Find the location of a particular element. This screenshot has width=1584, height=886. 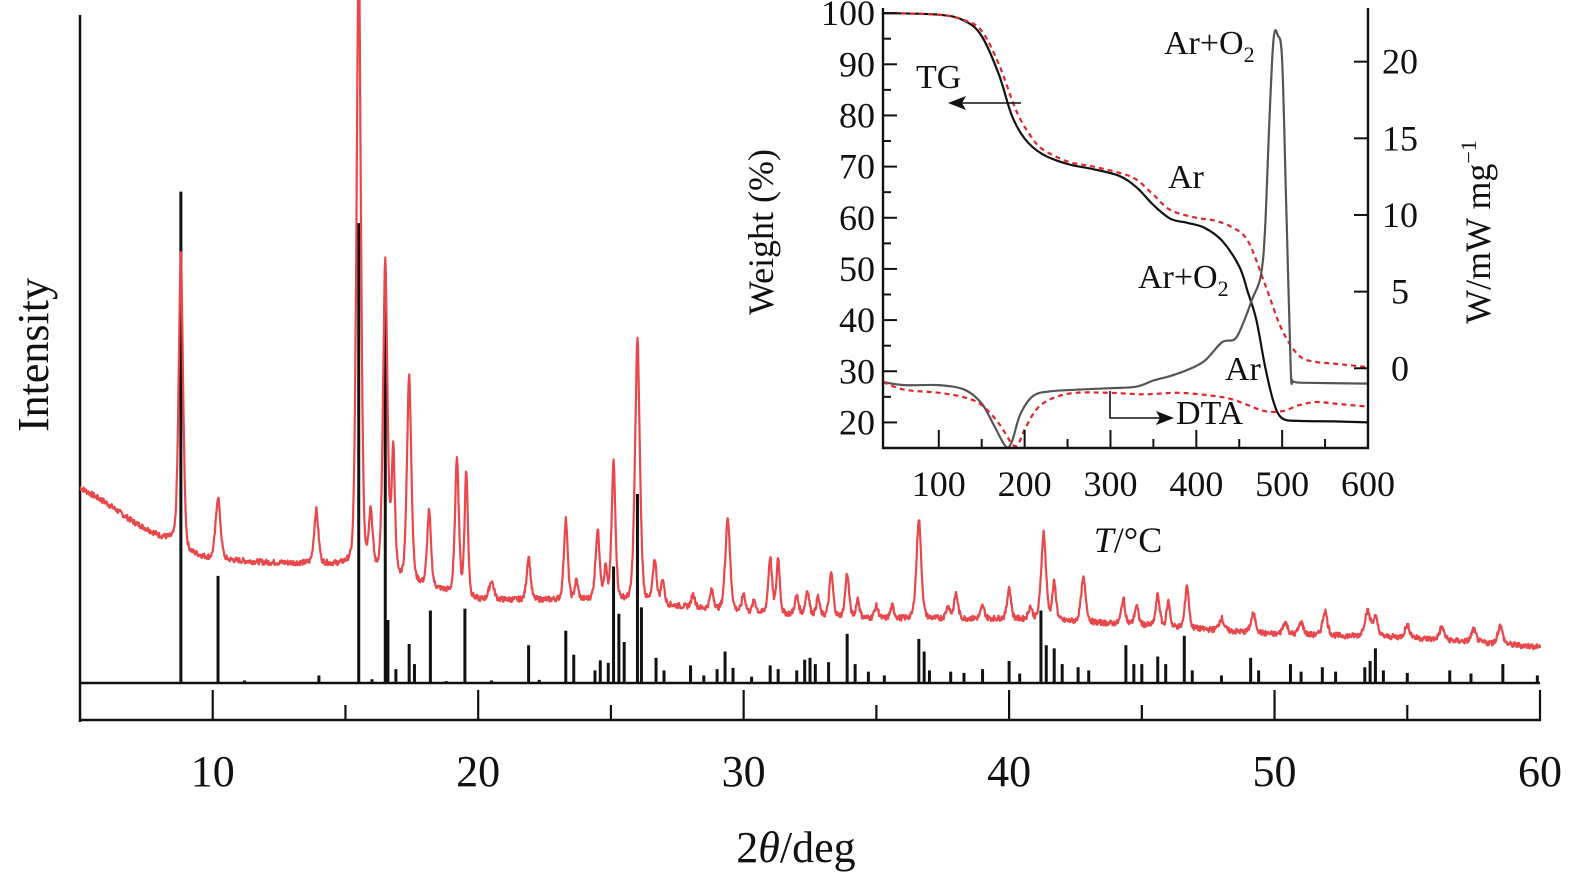

inset-left-tick-label: 80 is located at coordinates (857, 115).